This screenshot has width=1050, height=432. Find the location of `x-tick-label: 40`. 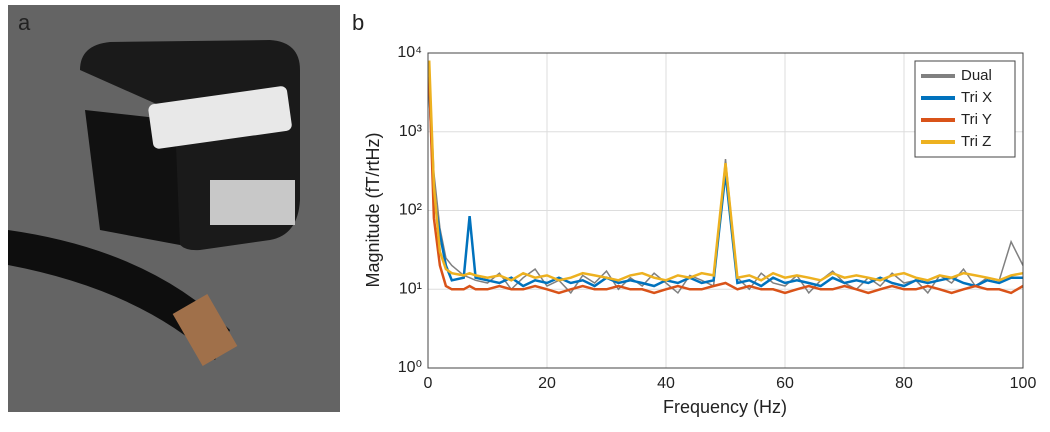

x-tick-label: 40 is located at coordinates (666, 383).